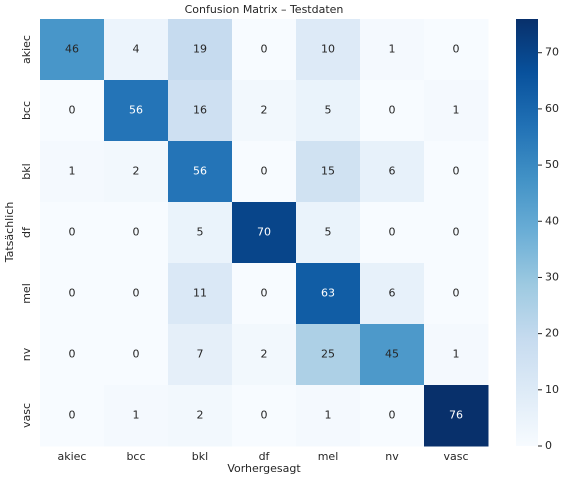 The image size is (563, 483). I want to click on cell-label: 6, so click(392, 293).